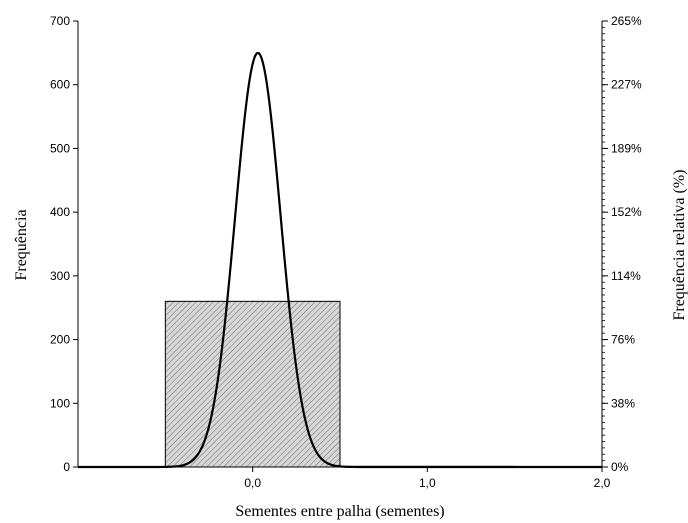 The height and width of the screenshot is (523, 688). Describe the element at coordinates (620, 467) in the screenshot. I see `y2-tick-label: 0%` at that location.